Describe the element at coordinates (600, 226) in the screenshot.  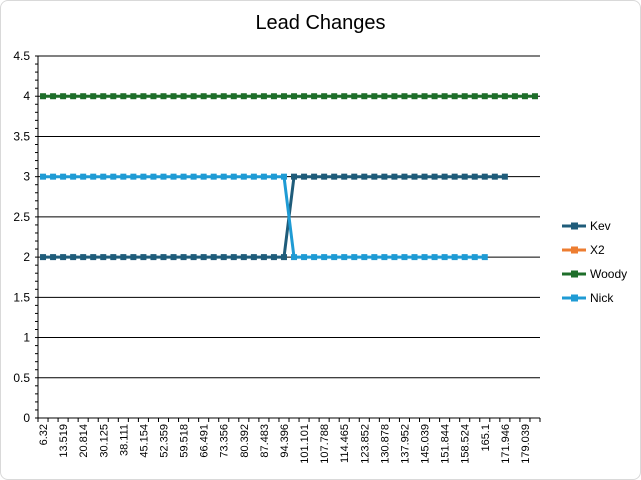
I see `legend-label-kev: Kev` at that location.